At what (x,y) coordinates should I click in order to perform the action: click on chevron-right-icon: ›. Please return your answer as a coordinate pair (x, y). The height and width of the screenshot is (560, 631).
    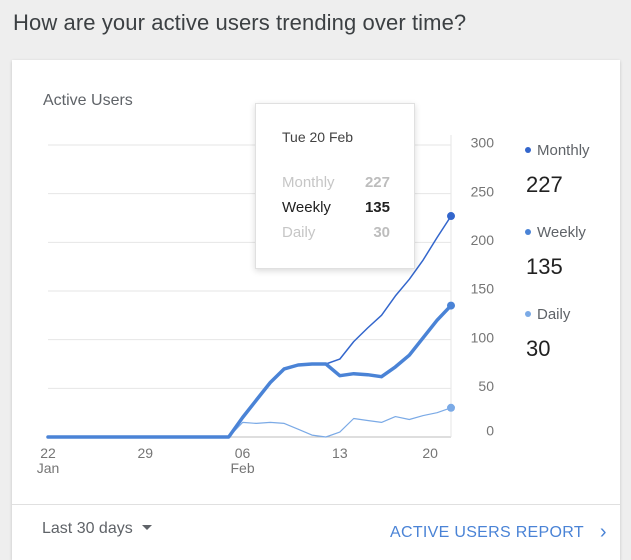
    Looking at the image, I should click on (603, 532).